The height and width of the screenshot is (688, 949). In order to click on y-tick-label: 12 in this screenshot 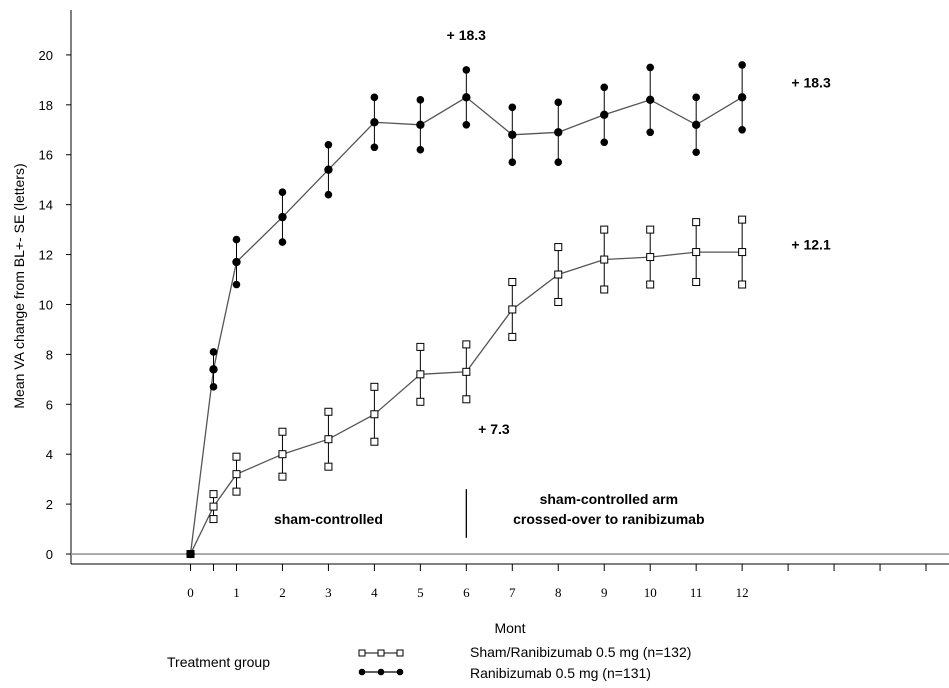, I will do `click(46, 255)`.